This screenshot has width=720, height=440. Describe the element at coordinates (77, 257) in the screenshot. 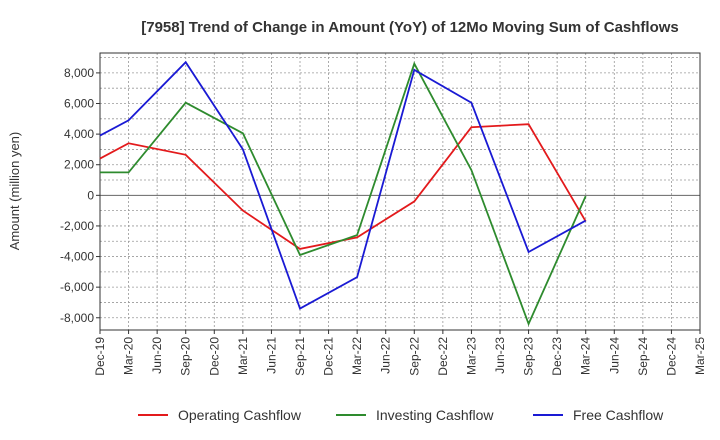

I see `y-tick-label: -4,000` at that location.